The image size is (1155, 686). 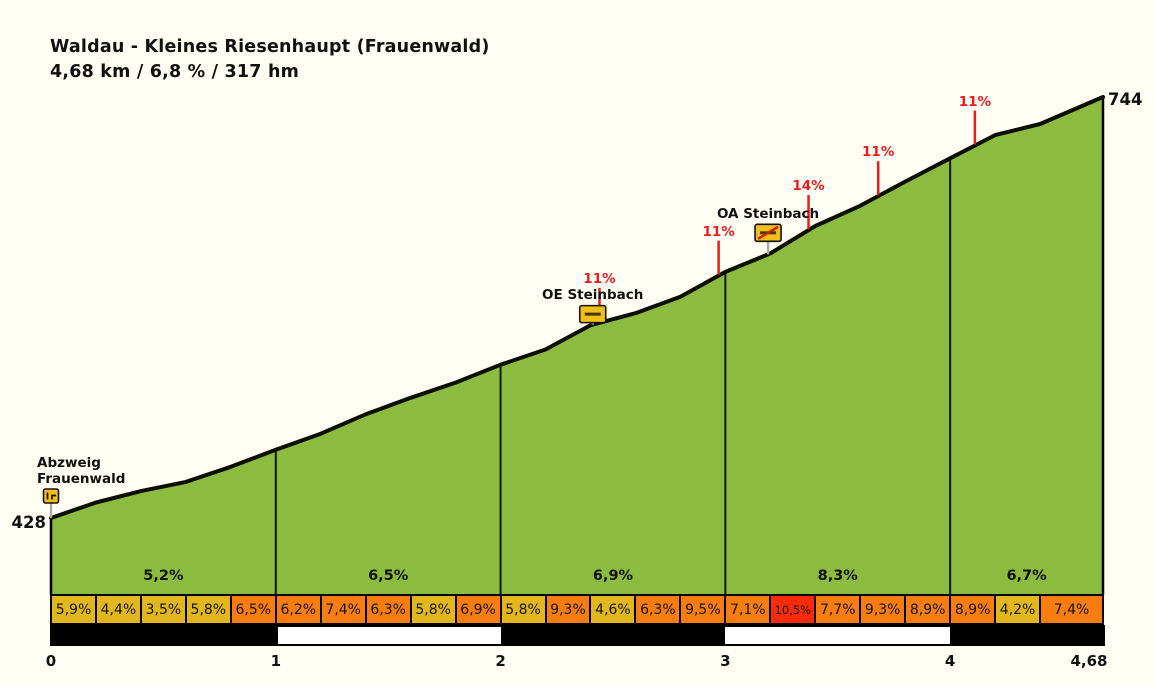 I want to click on x-axis-tick-label: 2, so click(x=500, y=661).